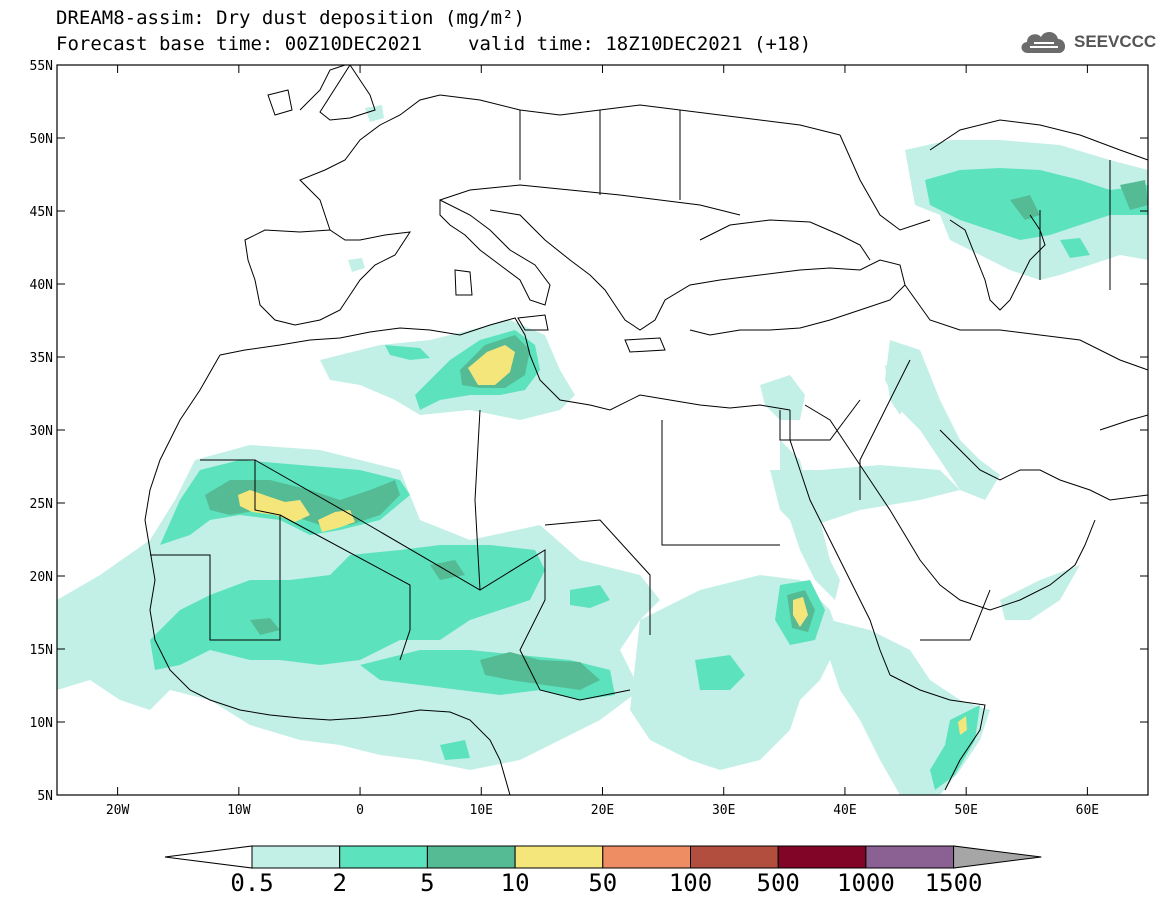 The image size is (1165, 907). What do you see at coordinates (41, 285) in the screenshot?
I see `lat-label: 40N` at bounding box center [41, 285].